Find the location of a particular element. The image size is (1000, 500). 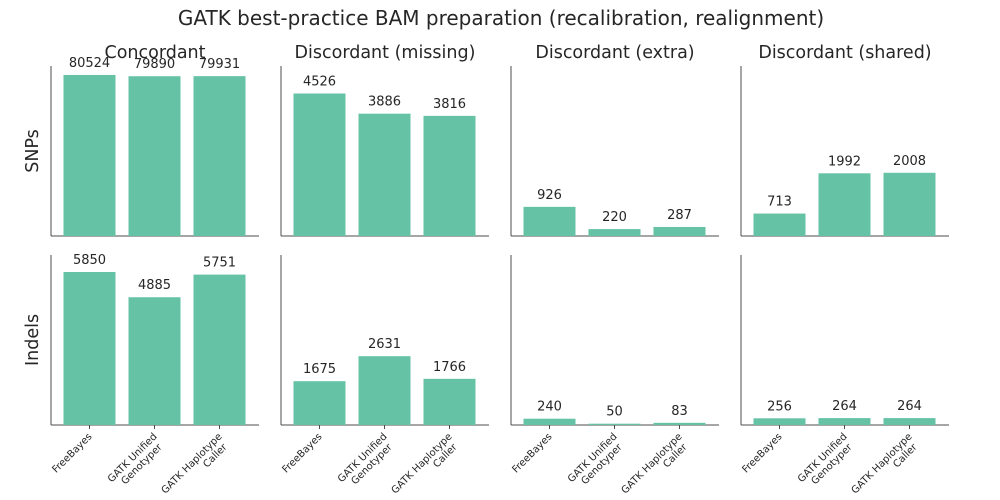

bar-value-label: 79890 is located at coordinates (154, 64).